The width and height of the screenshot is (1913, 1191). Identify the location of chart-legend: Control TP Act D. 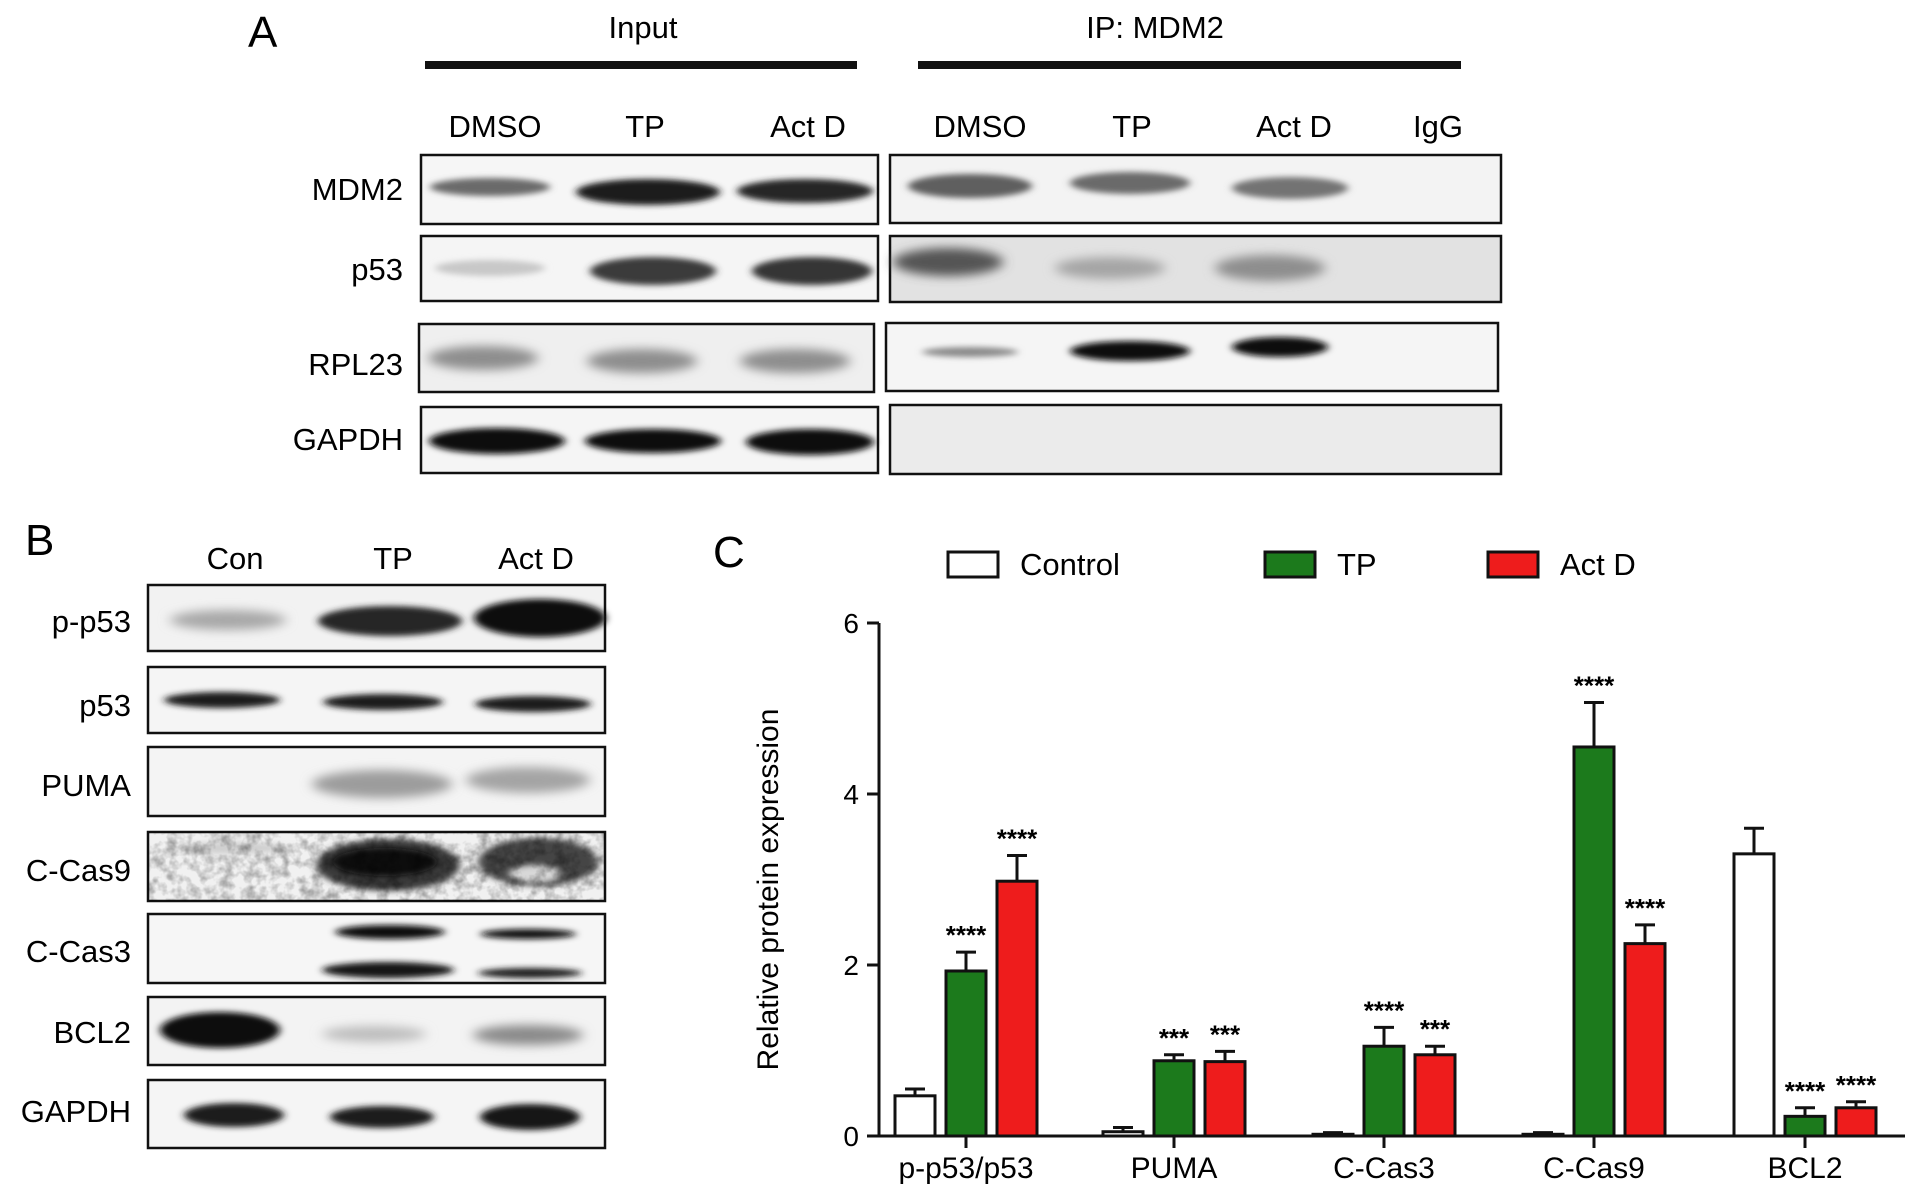
(1291, 564).